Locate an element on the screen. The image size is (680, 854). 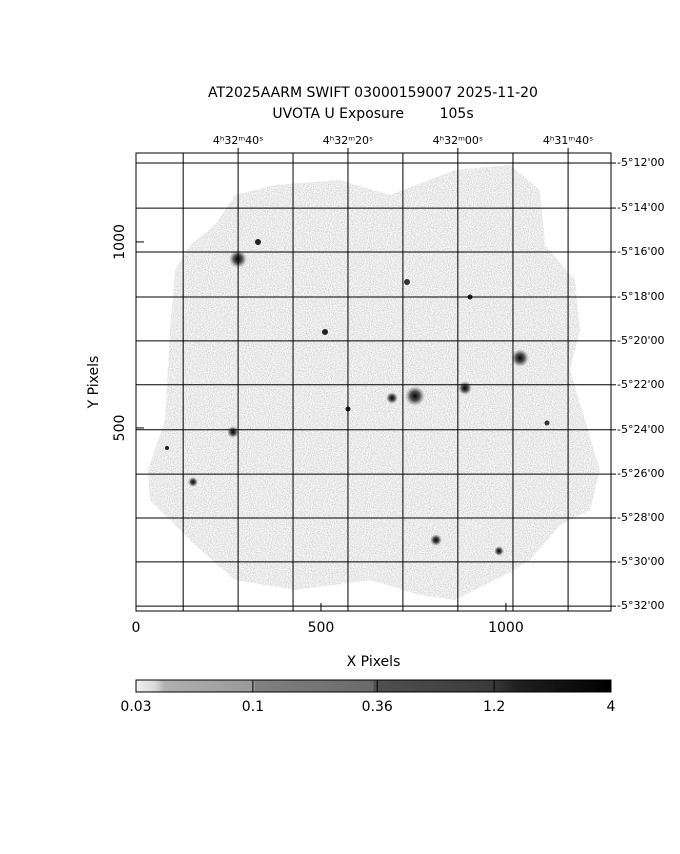
colorbar-tick-label: 0.03 is located at coordinates (135, 707).